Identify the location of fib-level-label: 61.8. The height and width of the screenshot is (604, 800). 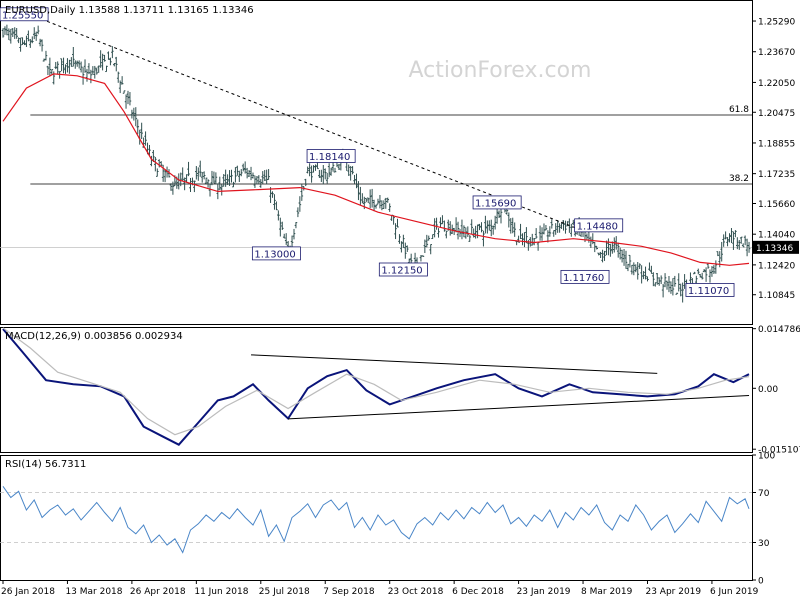
(739, 110).